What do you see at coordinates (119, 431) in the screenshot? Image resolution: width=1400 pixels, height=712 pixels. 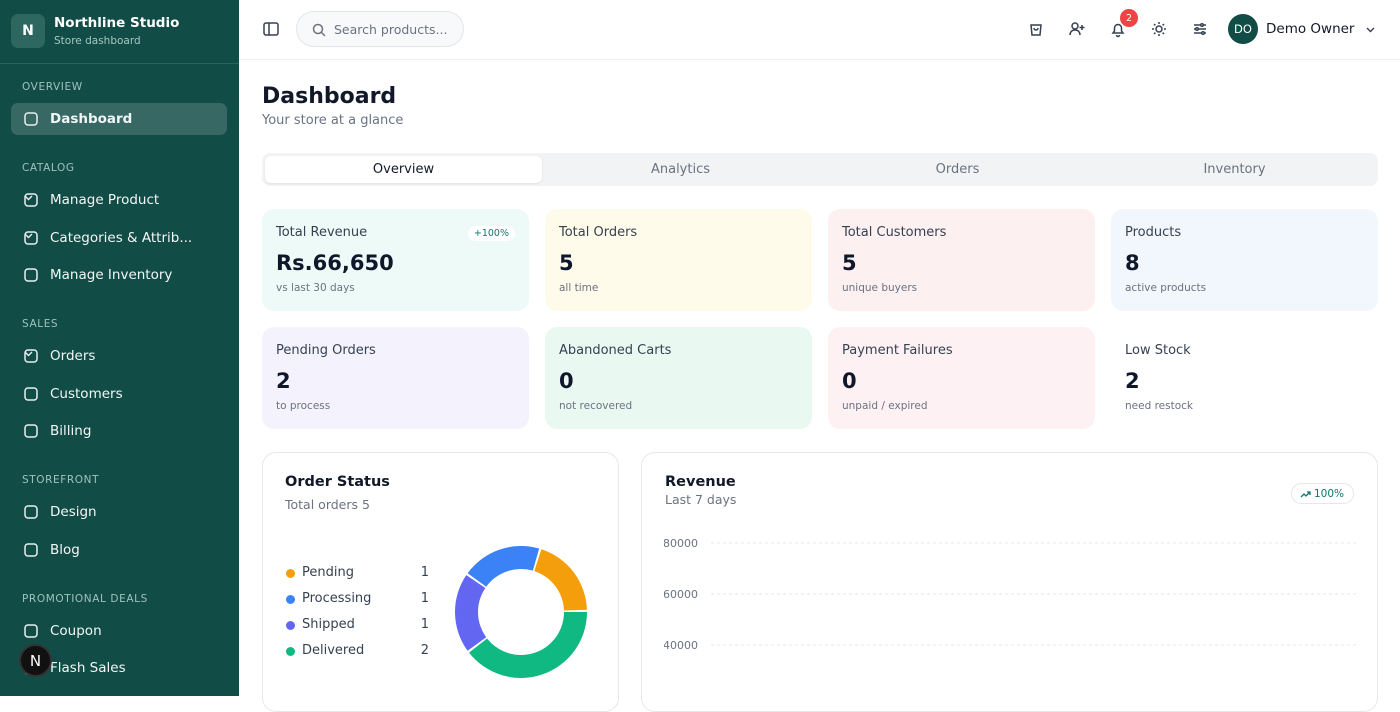 I see `nav-item: Billing` at bounding box center [119, 431].